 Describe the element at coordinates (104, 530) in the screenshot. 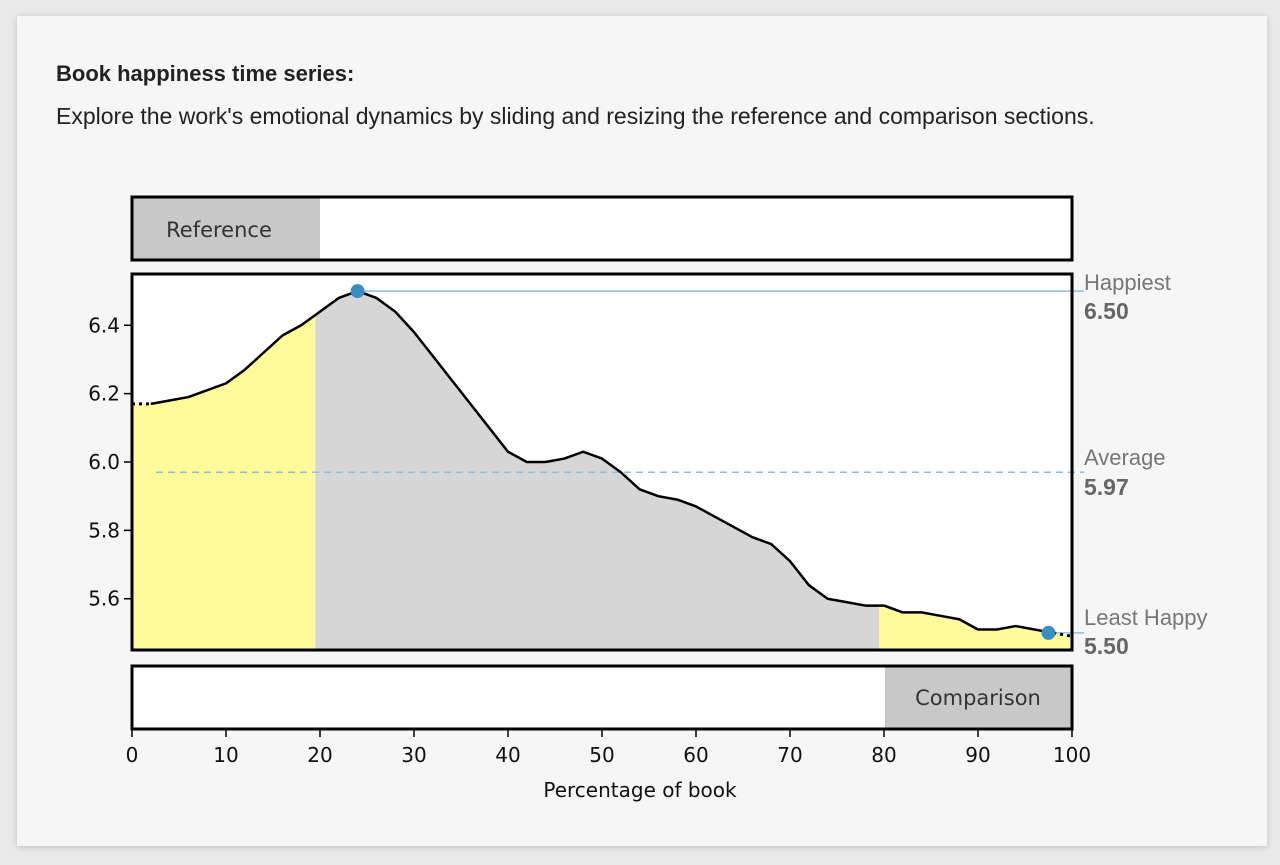

I see `y-tick-label: 5.8` at that location.